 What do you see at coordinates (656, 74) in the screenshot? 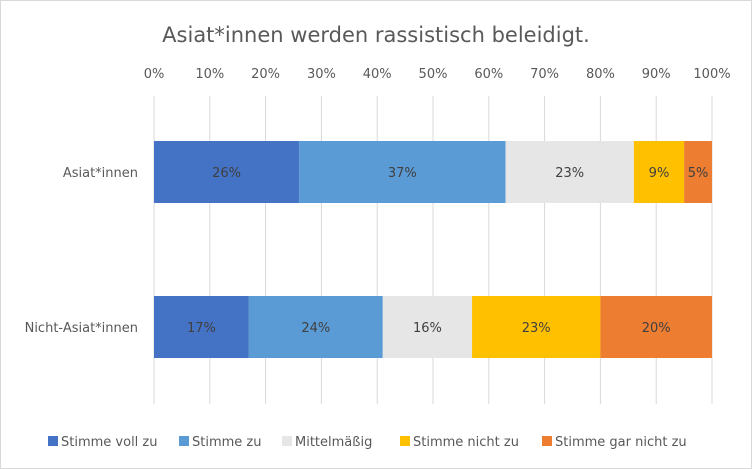
I see `x-tick-label-9: 90%` at bounding box center [656, 74].